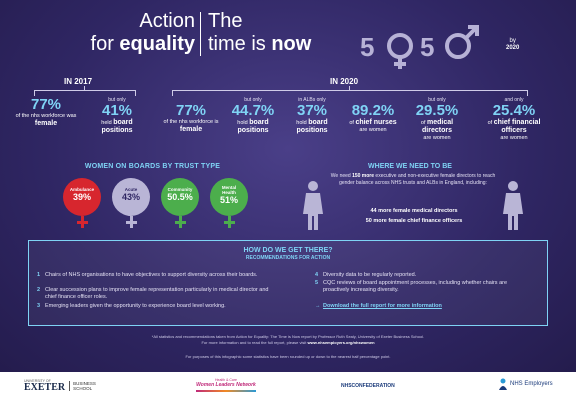 This screenshot has width=576, height=407. What do you see at coordinates (142, 44) in the screenshot?
I see `title-for-equality: for equality` at bounding box center [142, 44].